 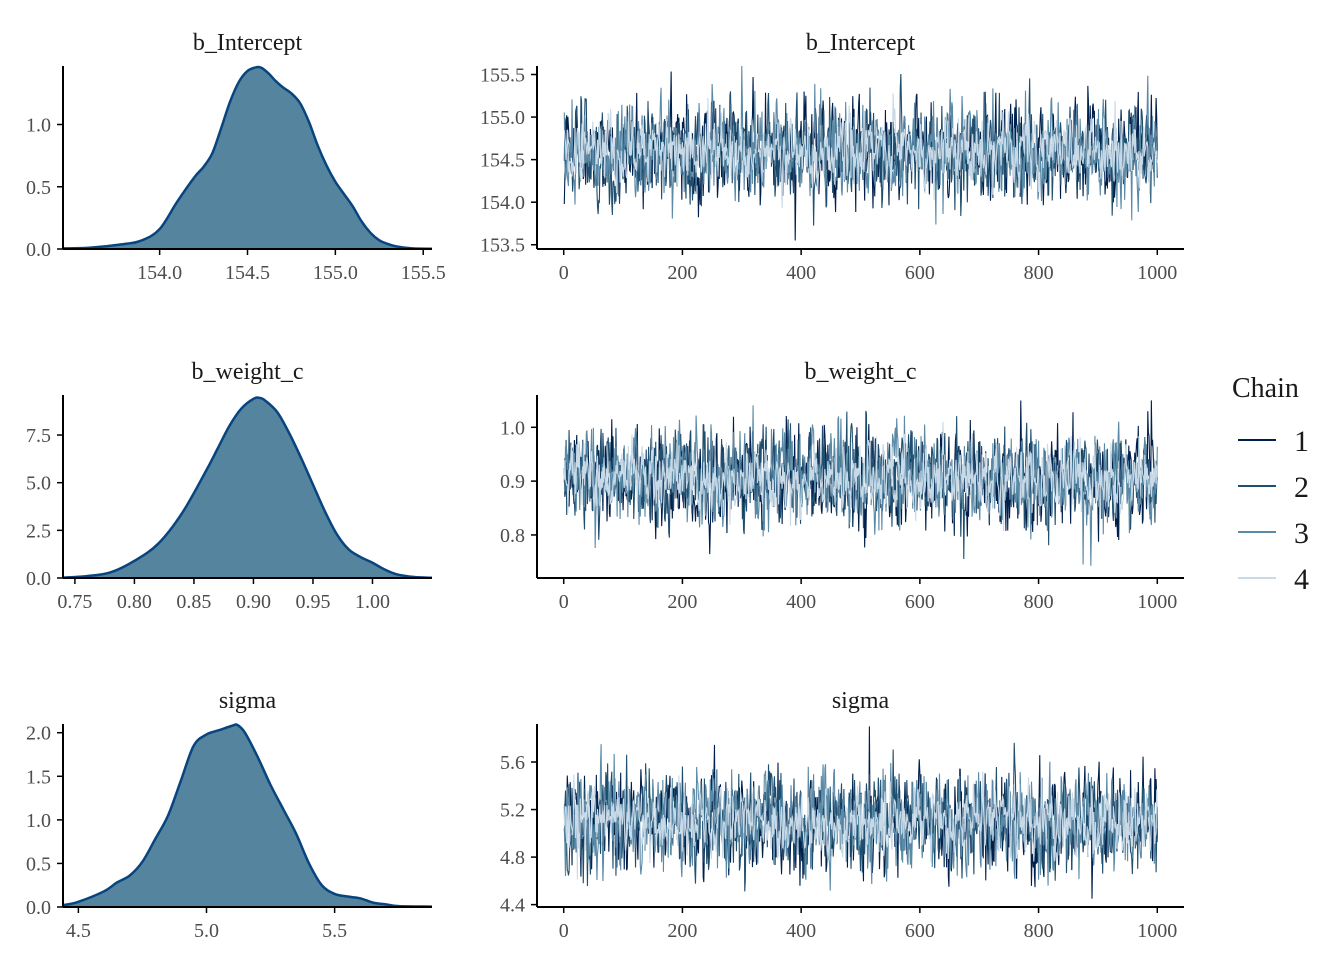 What do you see at coordinates (512, 763) in the screenshot?
I see `y-tick-label: 5.6` at bounding box center [512, 763].